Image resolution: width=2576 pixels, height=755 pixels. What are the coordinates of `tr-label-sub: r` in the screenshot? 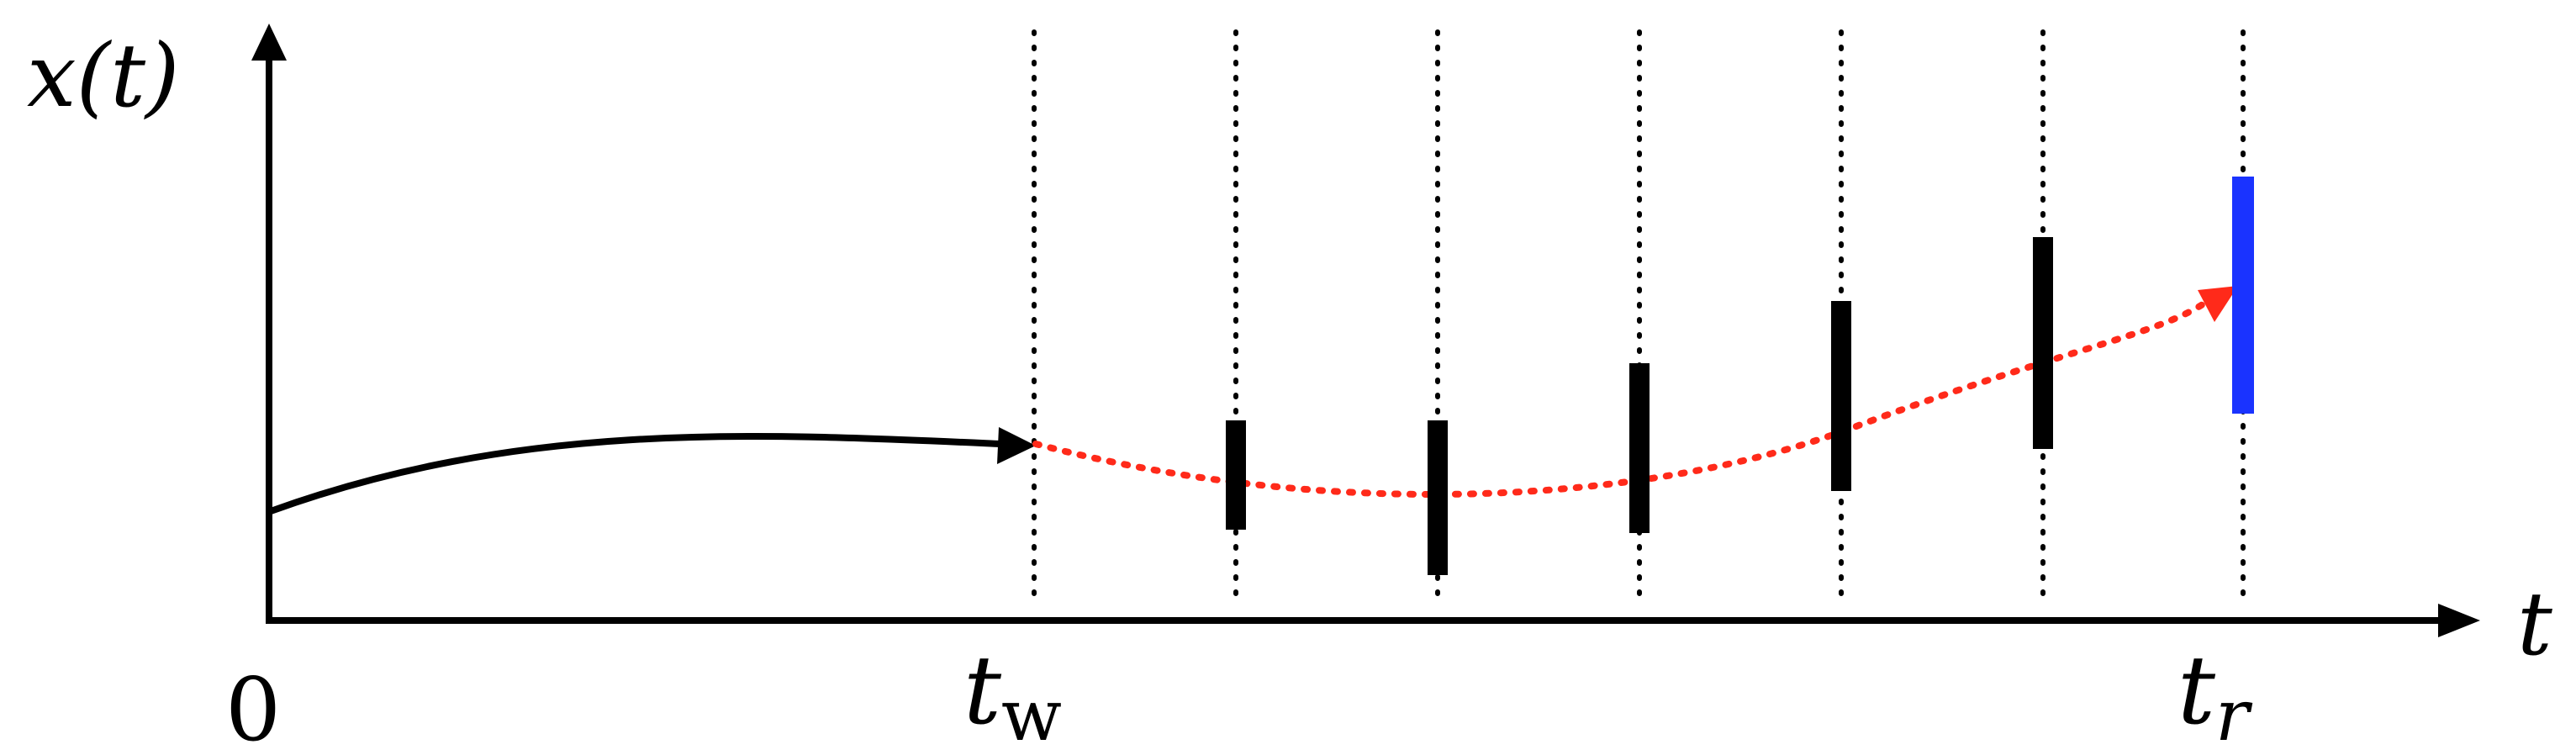 It's located at (2234, 714).